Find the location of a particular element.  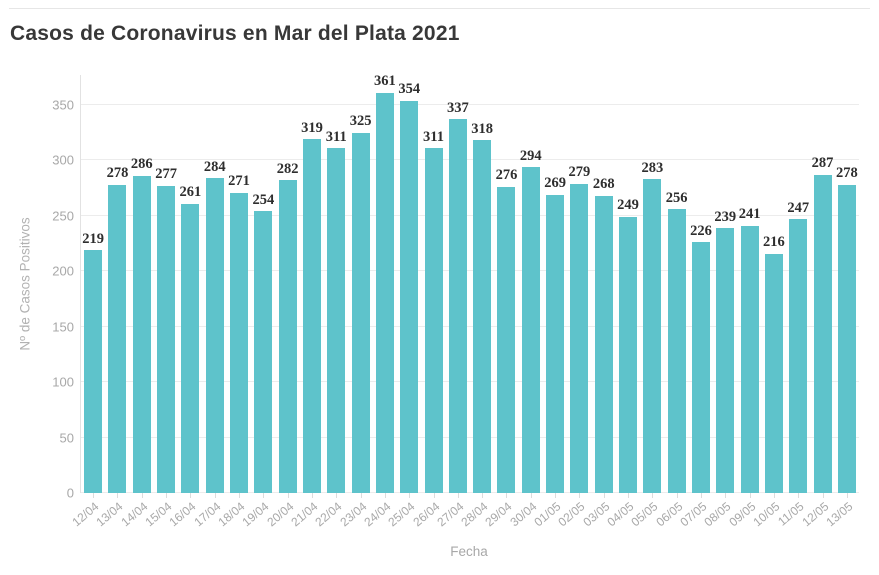

bar-15/04 is located at coordinates (166, 339).